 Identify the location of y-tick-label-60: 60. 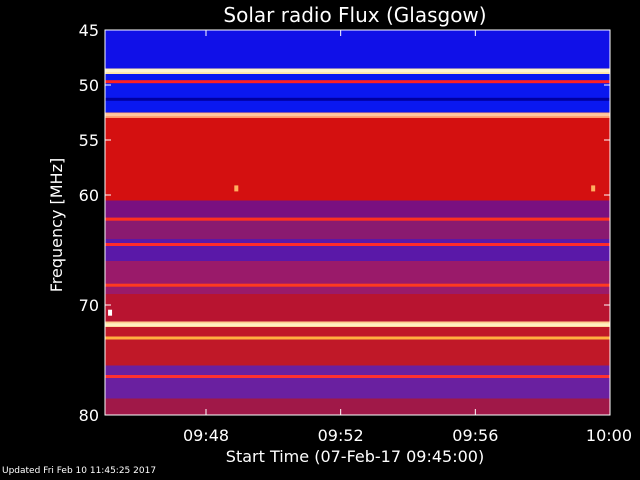
(89, 195).